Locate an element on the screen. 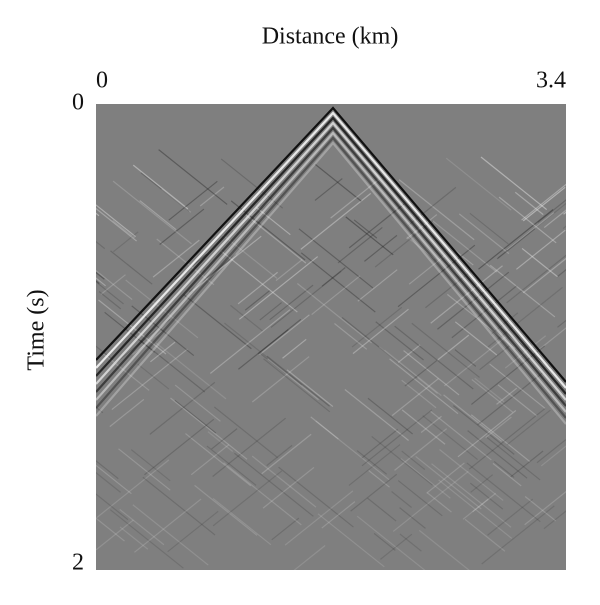  y-tick-label: 0 is located at coordinates (78, 103).